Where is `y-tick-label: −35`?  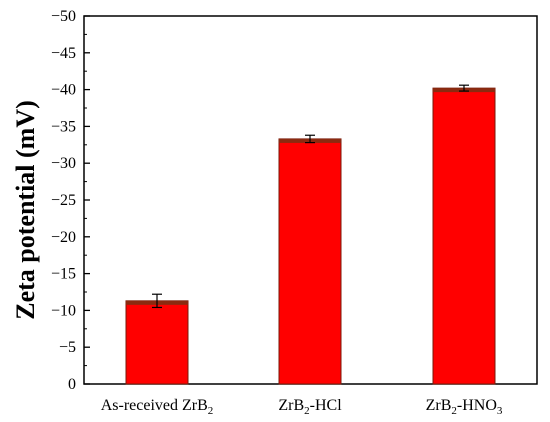 y-tick-label: −35 is located at coordinates (63, 126).